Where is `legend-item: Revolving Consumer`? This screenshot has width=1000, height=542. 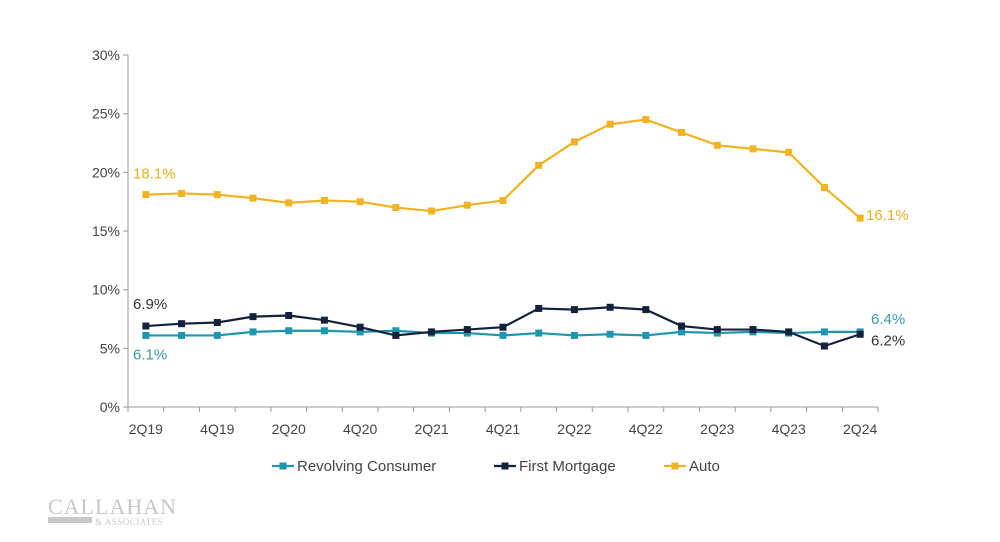 legend-item: Revolving Consumer is located at coordinates (354, 466).